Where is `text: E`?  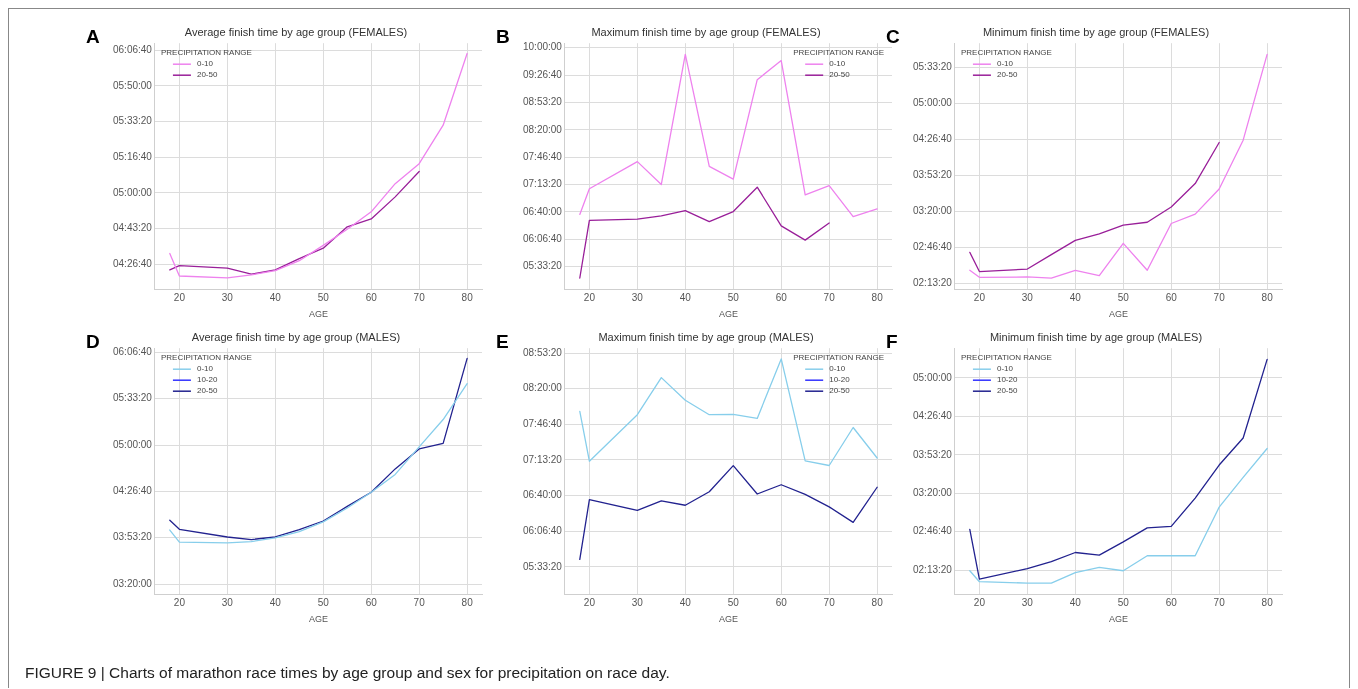 text: E is located at coordinates (502, 342).